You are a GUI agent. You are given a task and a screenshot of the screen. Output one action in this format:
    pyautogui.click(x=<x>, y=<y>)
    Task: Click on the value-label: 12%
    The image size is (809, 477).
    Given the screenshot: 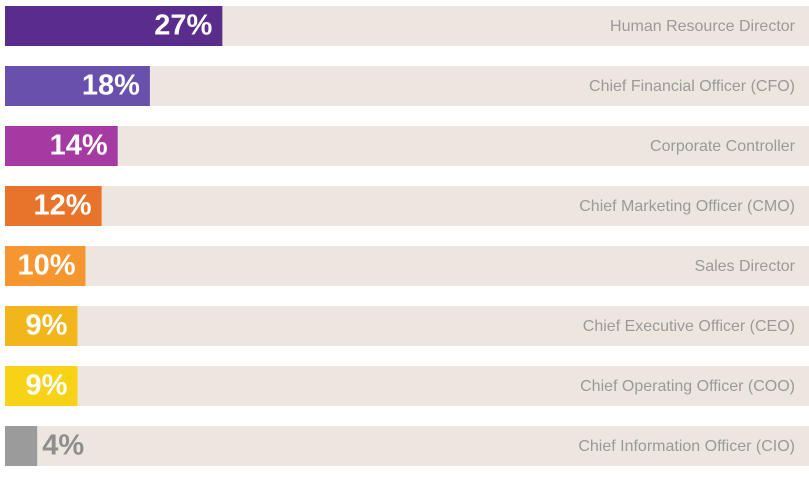 What is the action you would take?
    pyautogui.click(x=63, y=206)
    